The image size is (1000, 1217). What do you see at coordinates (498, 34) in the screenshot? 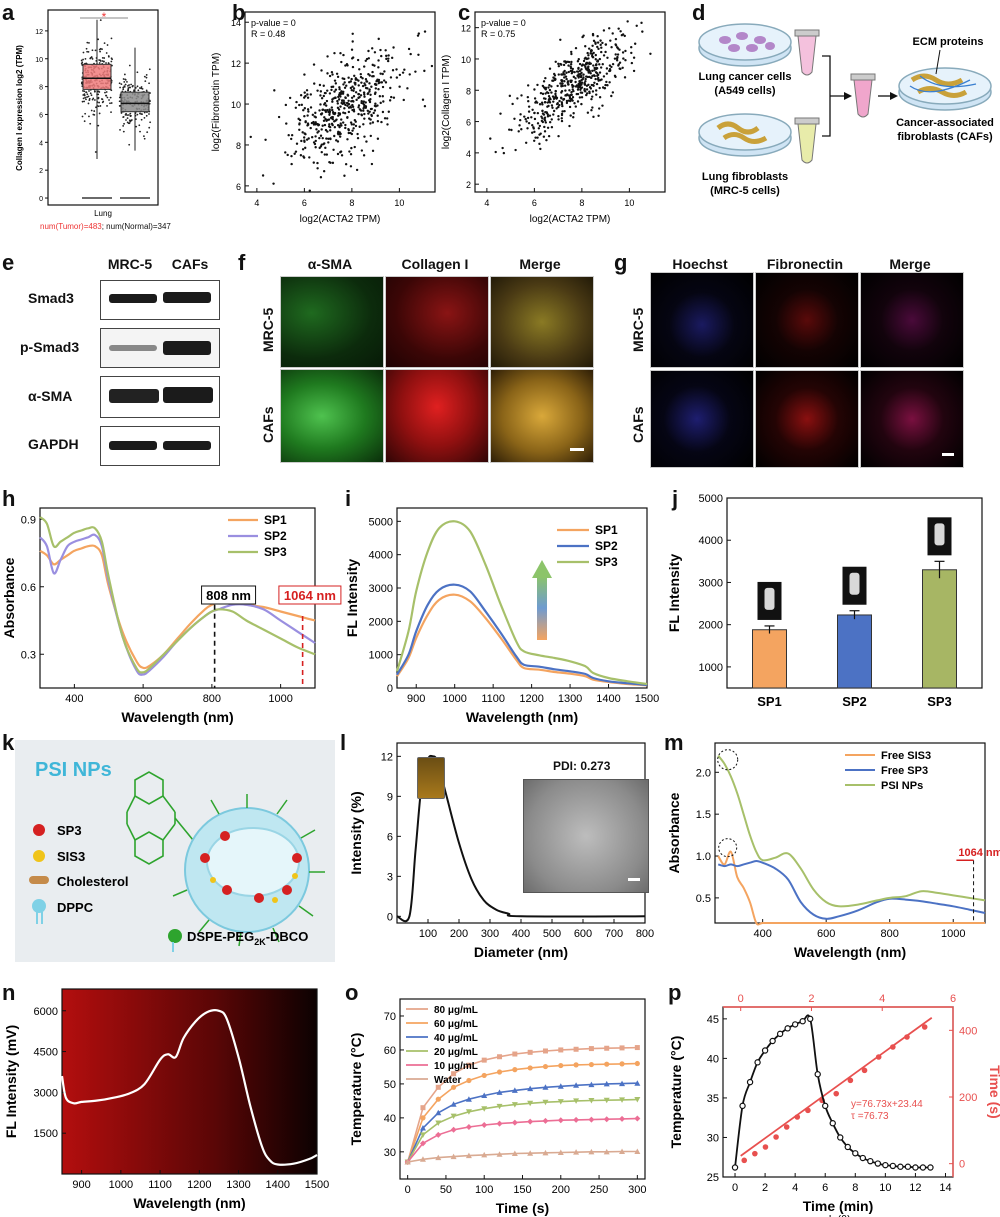
I see `panel-c-stat2: R = 0.75` at bounding box center [498, 34].